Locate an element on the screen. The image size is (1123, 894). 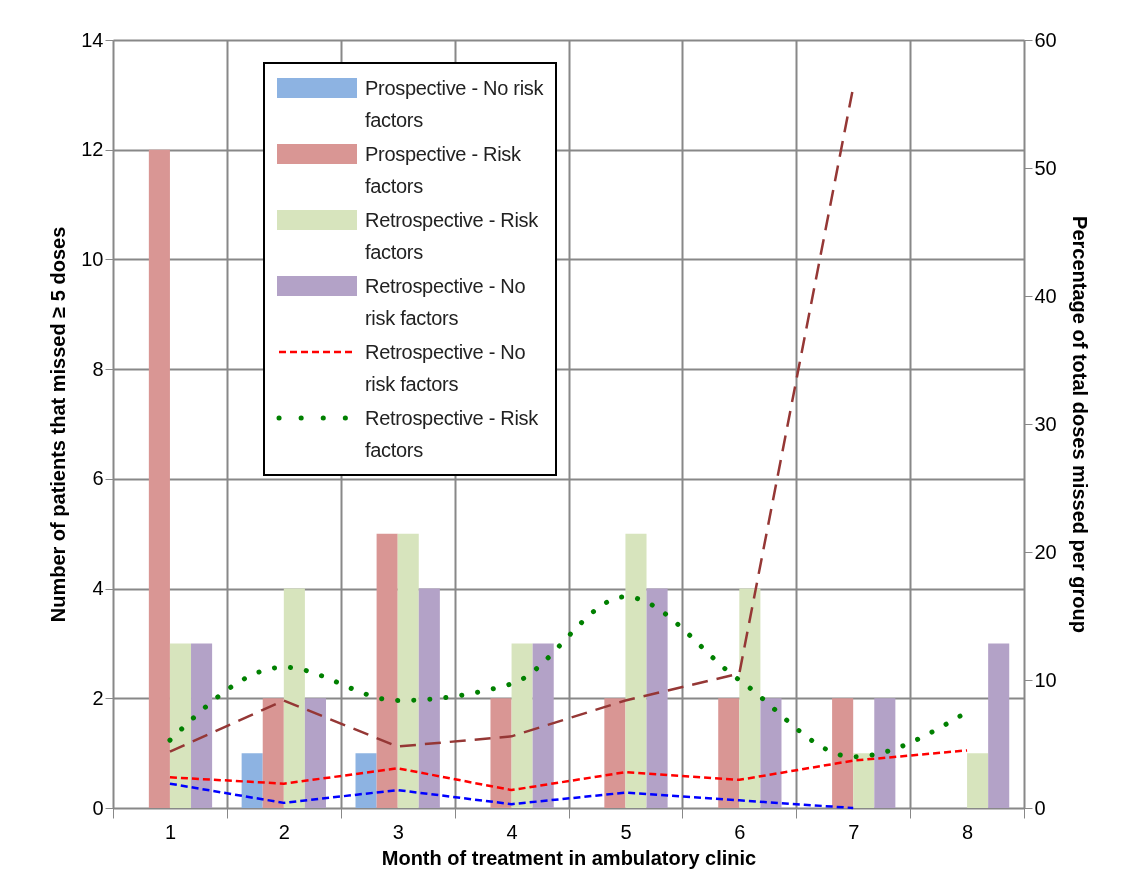
x-tick-label: 4 is located at coordinates (512, 831).